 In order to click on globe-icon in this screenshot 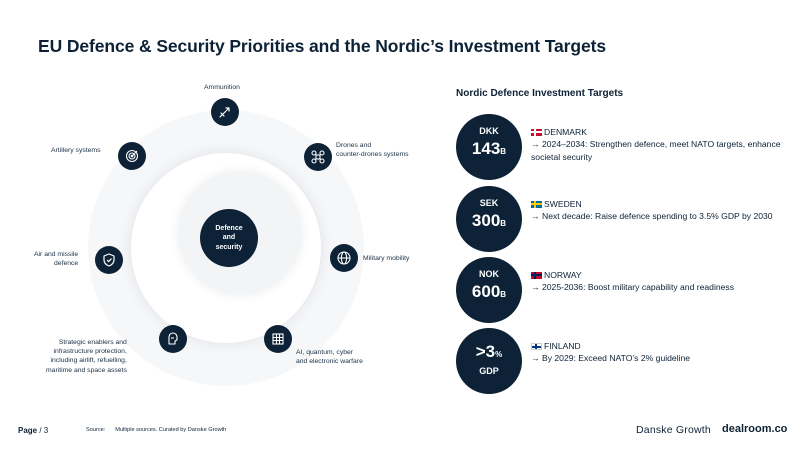, I will do `click(344, 258)`.